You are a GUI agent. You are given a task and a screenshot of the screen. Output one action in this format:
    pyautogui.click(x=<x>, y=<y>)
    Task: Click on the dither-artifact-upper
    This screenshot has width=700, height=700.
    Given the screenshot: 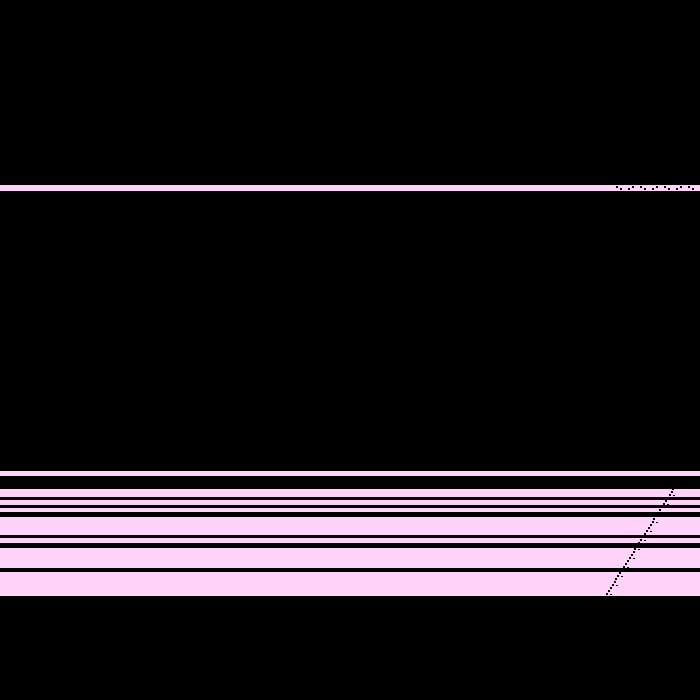 What is the action you would take?
    pyautogui.click(x=655, y=188)
    